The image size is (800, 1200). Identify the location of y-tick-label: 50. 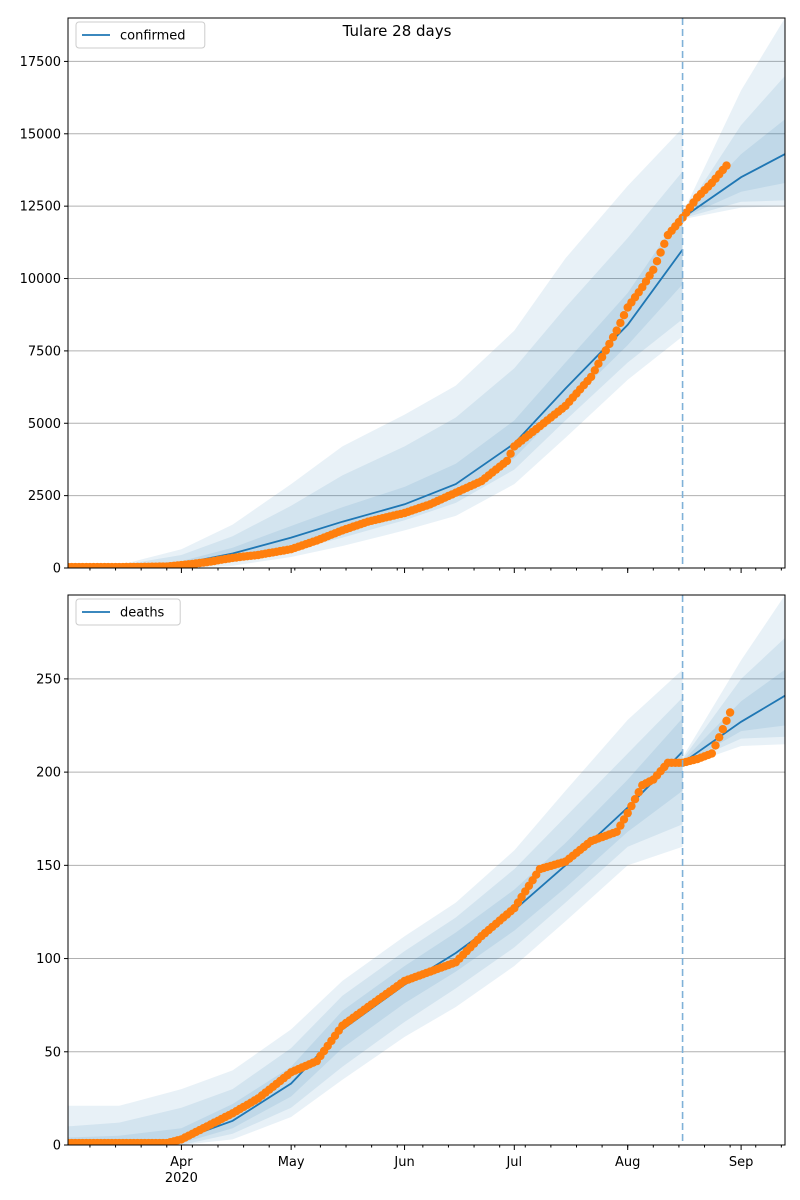
(52, 1052).